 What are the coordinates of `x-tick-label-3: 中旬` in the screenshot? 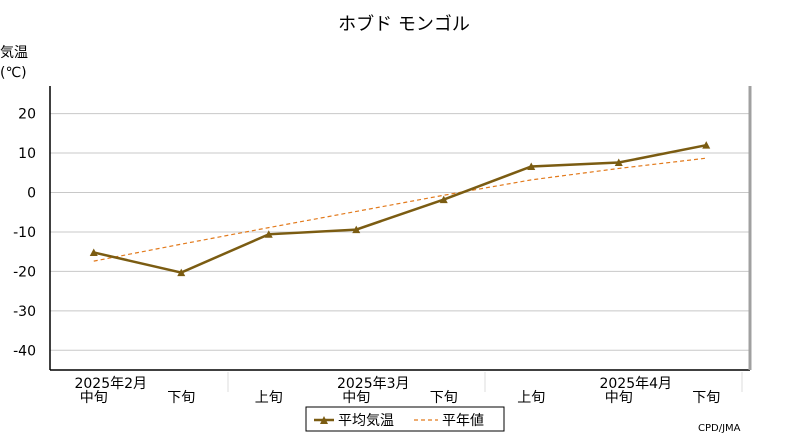 It's located at (356, 398).